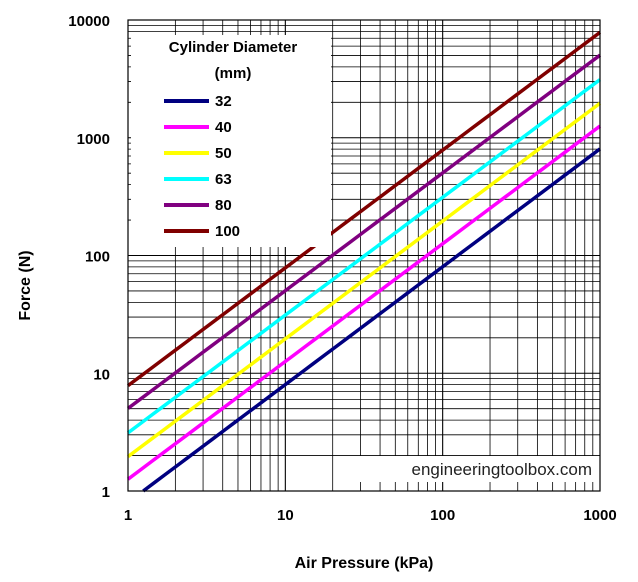 This screenshot has width=638, height=582. I want to click on legend: Cylinder Diameter (mm) 32 40 50 63 80 100, so click(231, 141).